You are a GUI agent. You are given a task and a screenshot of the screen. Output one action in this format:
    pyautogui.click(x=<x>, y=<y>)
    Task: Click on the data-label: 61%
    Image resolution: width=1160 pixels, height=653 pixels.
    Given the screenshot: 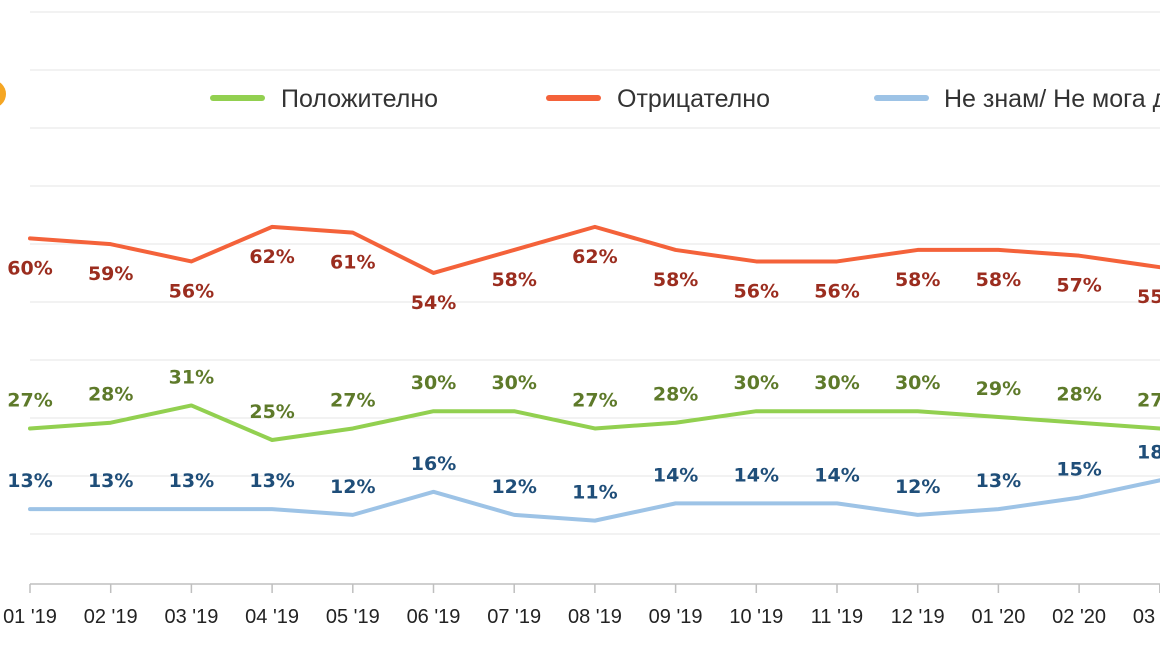 What is the action you would take?
    pyautogui.click(x=352, y=263)
    